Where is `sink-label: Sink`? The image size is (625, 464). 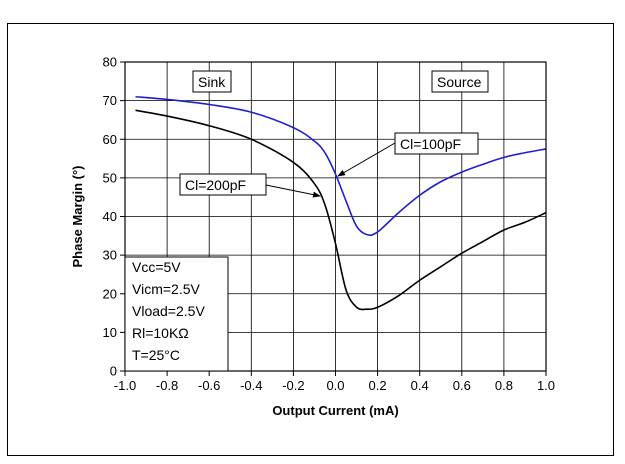 sink-label: Sink is located at coordinates (212, 82).